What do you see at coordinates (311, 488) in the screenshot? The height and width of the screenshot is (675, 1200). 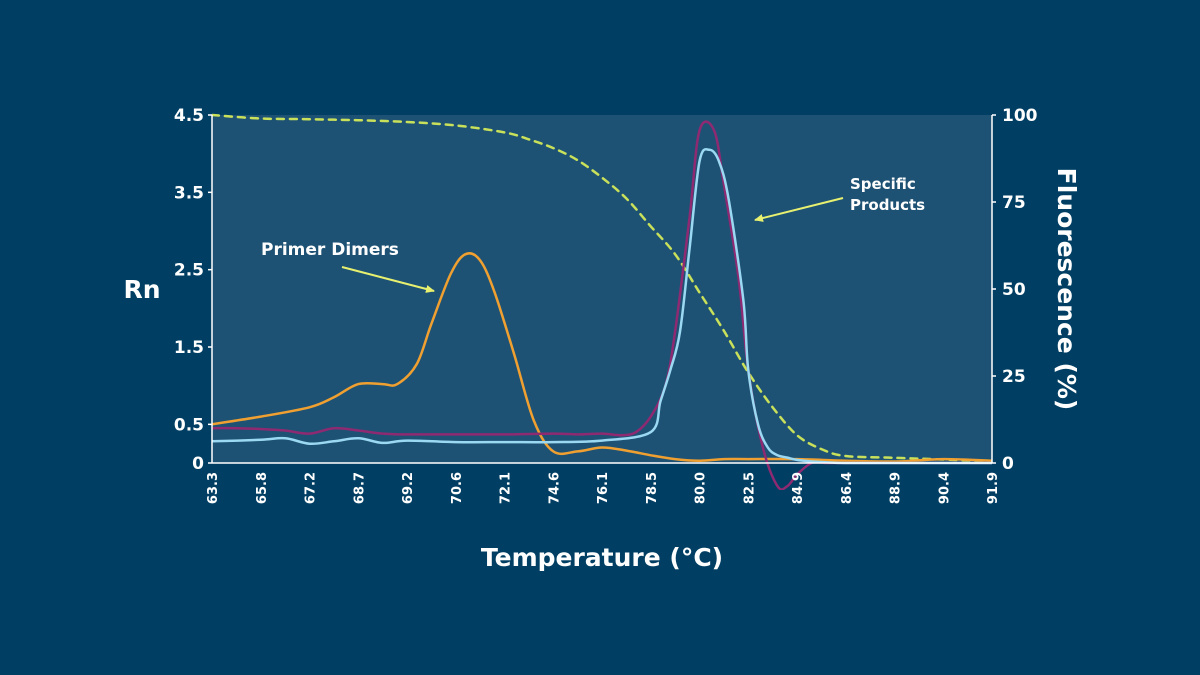 I see `x-tick-label: 67.2` at bounding box center [311, 488].